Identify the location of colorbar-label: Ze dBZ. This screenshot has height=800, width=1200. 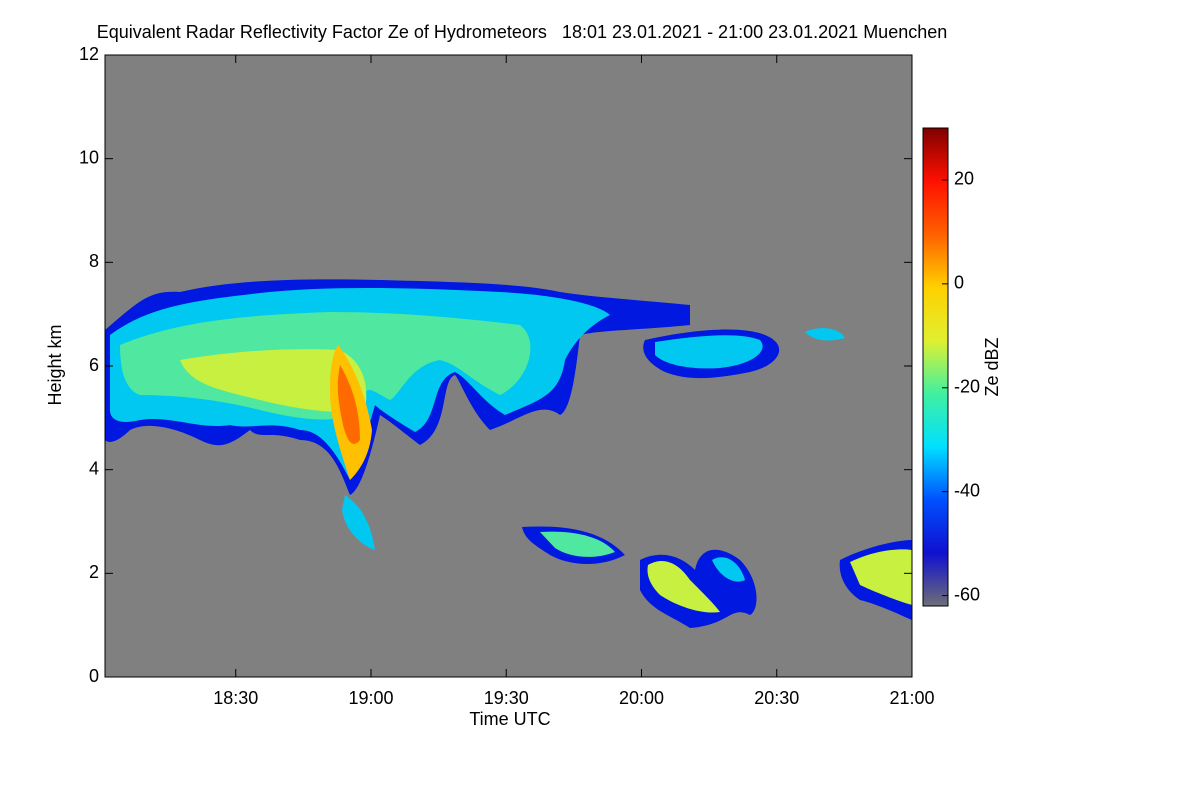
(992, 366).